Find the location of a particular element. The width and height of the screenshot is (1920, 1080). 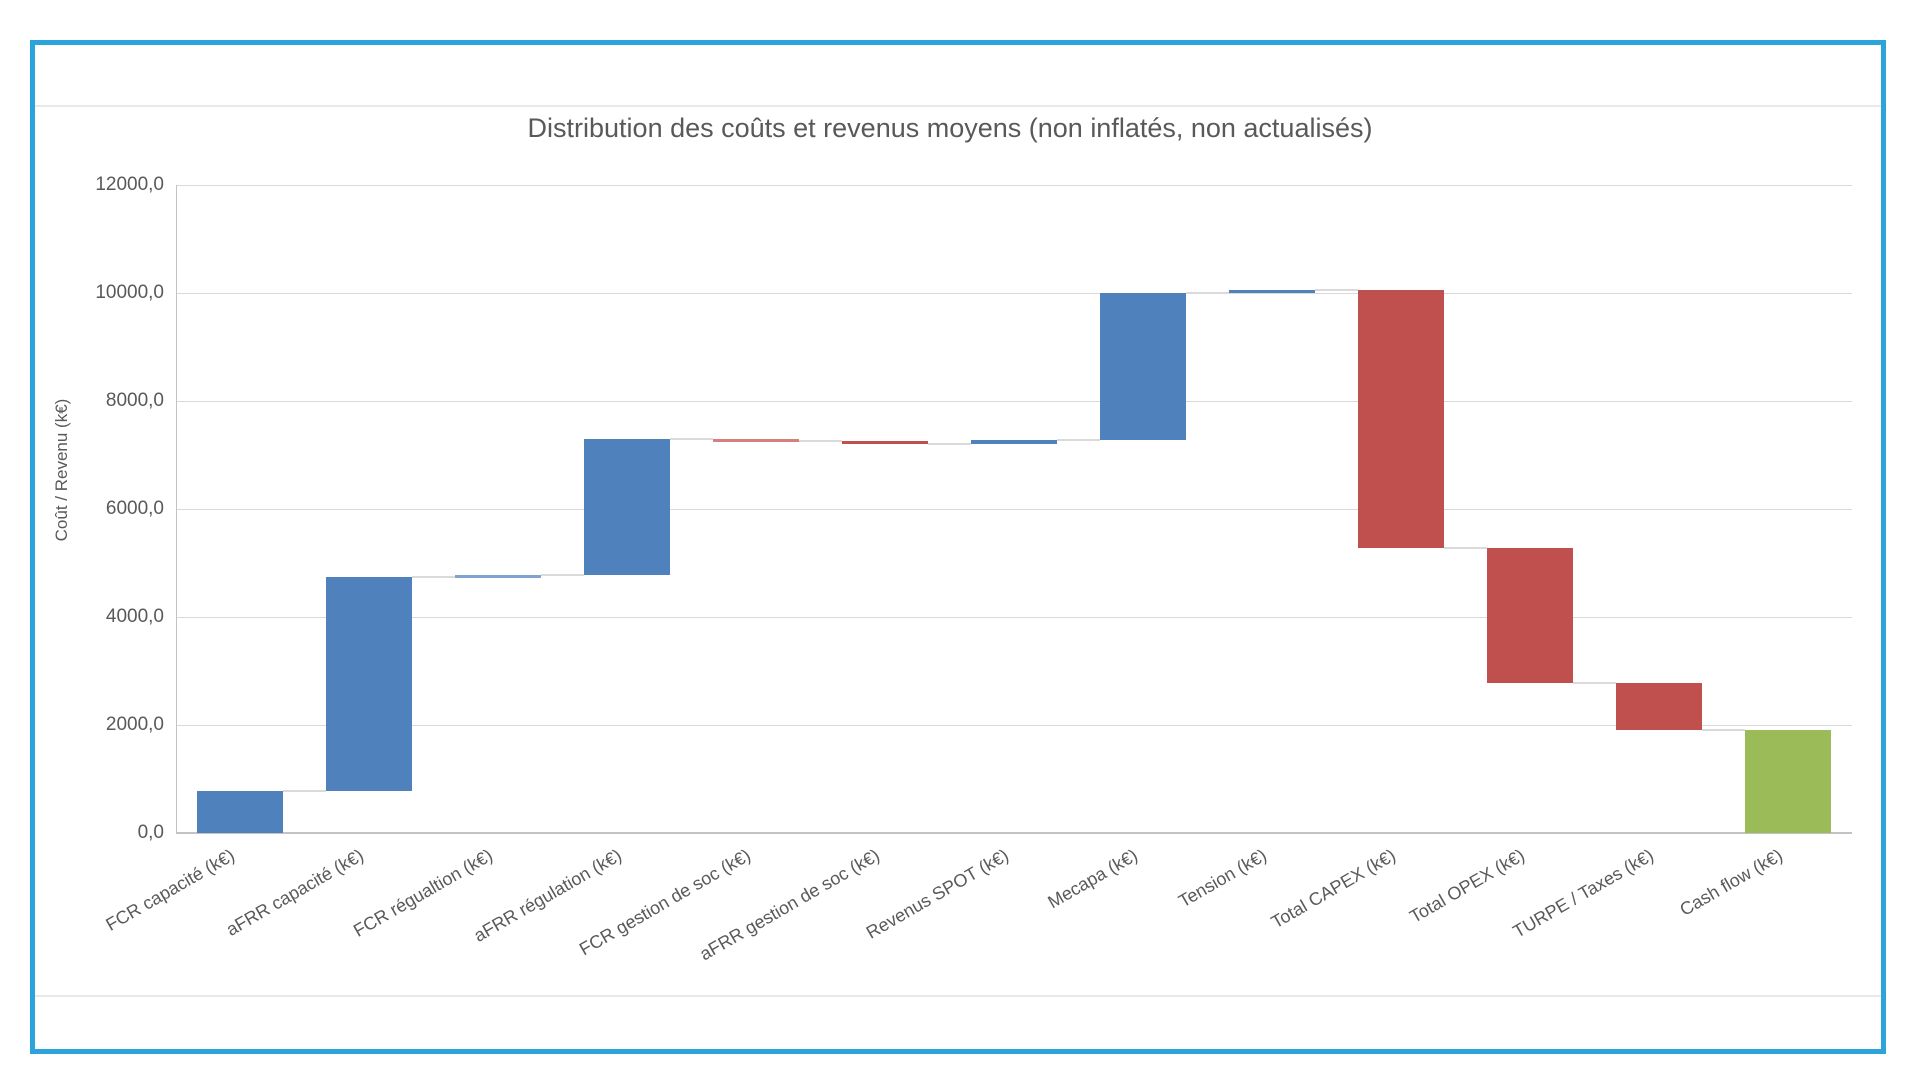

bar-afrr-gestion-de-soc-k- is located at coordinates (885, 442).